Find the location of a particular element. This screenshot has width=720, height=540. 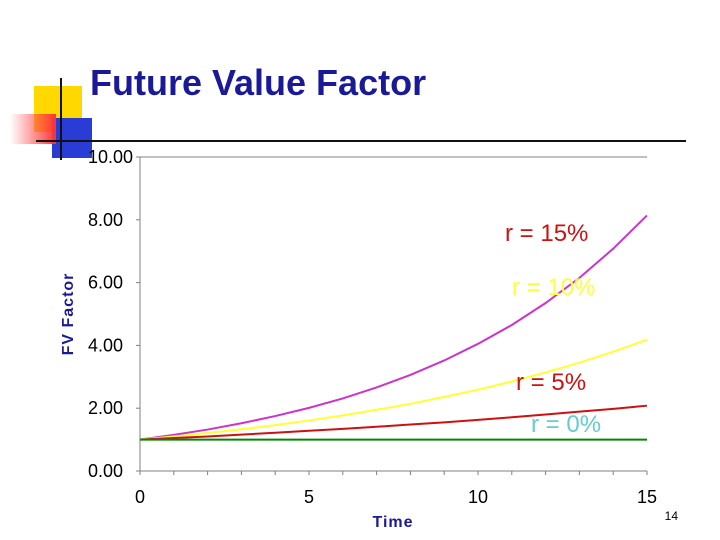

y-axis-ticks: 0.00 2.00 4.00 6.00 8.00 10.00 is located at coordinates (114, 314).